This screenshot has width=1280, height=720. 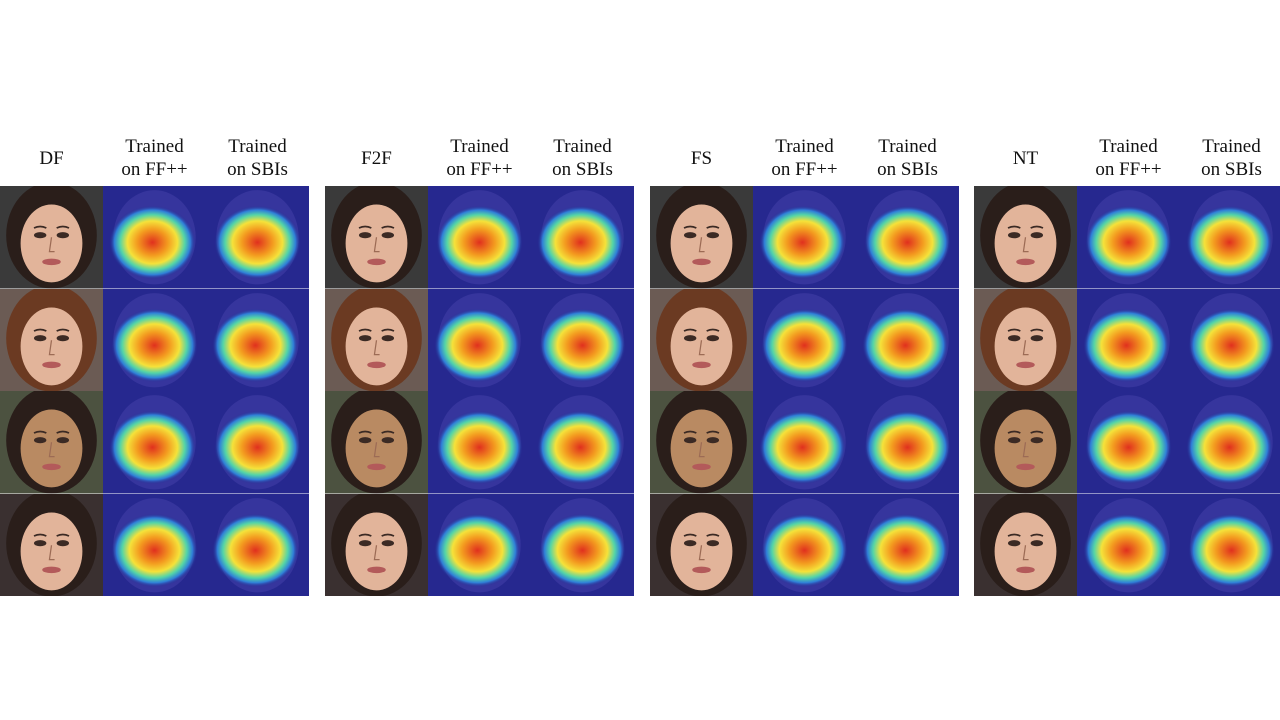 What do you see at coordinates (1025, 158) in the screenshot?
I see `method-label: NT` at bounding box center [1025, 158].